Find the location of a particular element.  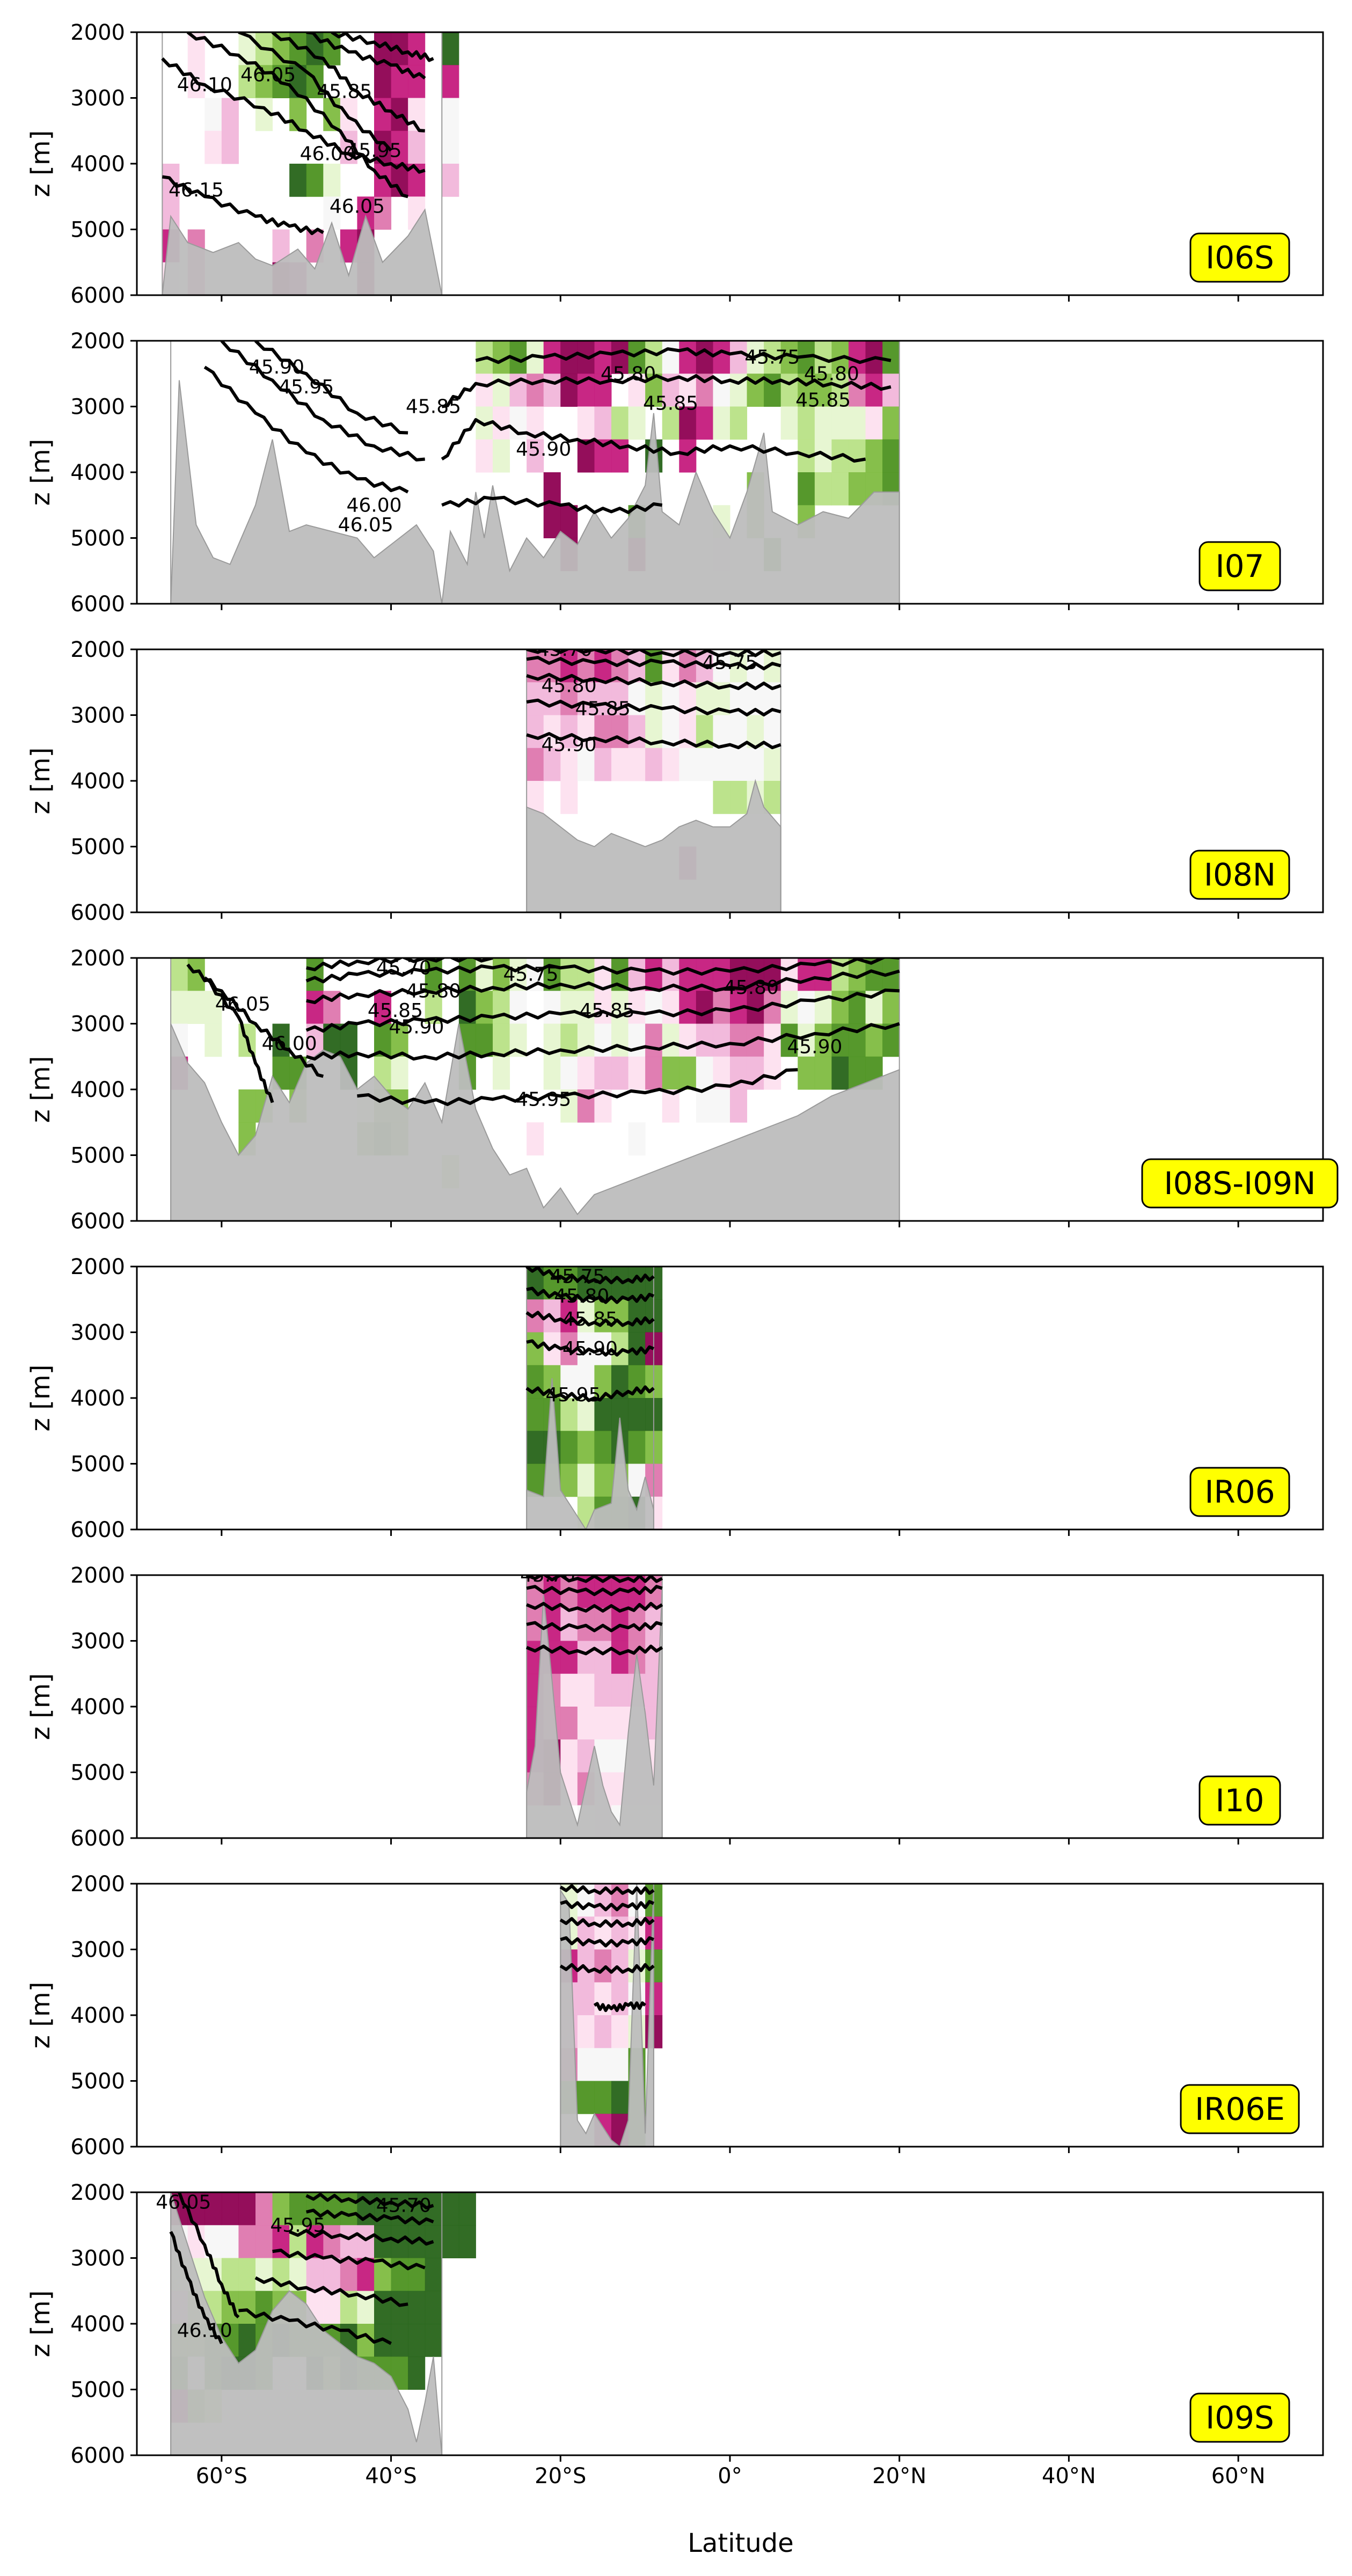

y-tick-label: 3000 is located at coordinates (97, 1641).